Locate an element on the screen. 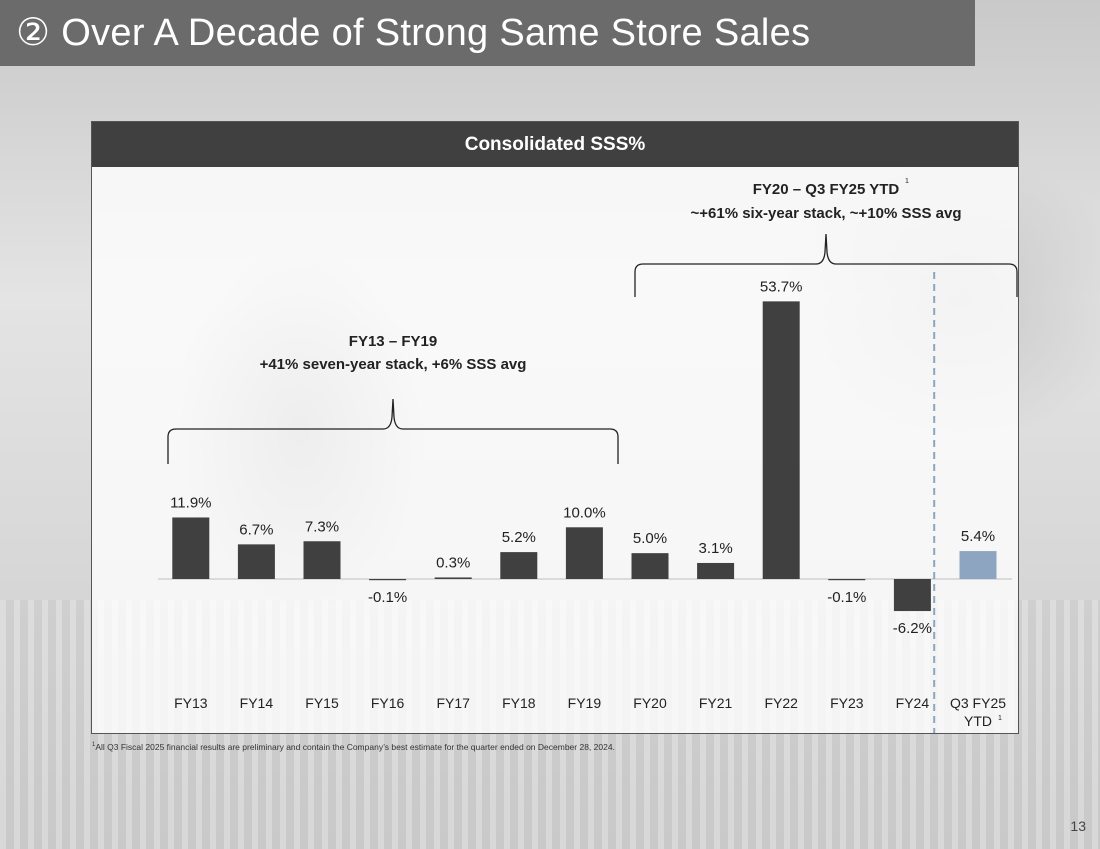  chart-title: Consolidated SSS% is located at coordinates (555, 144).